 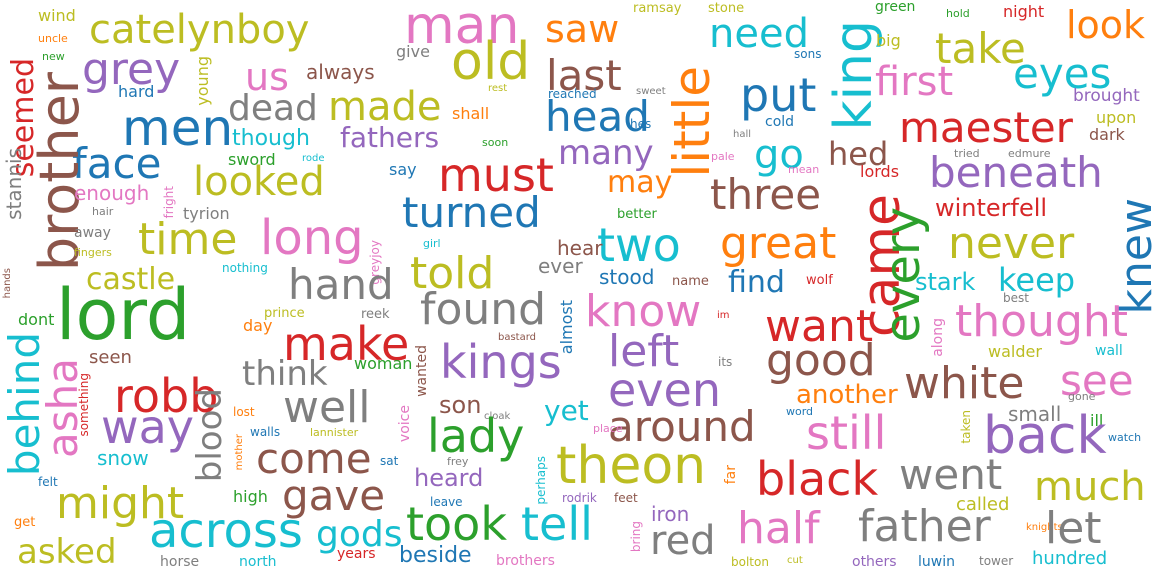 I want to click on cloud-word-walder: walder, so click(x=1015, y=351).